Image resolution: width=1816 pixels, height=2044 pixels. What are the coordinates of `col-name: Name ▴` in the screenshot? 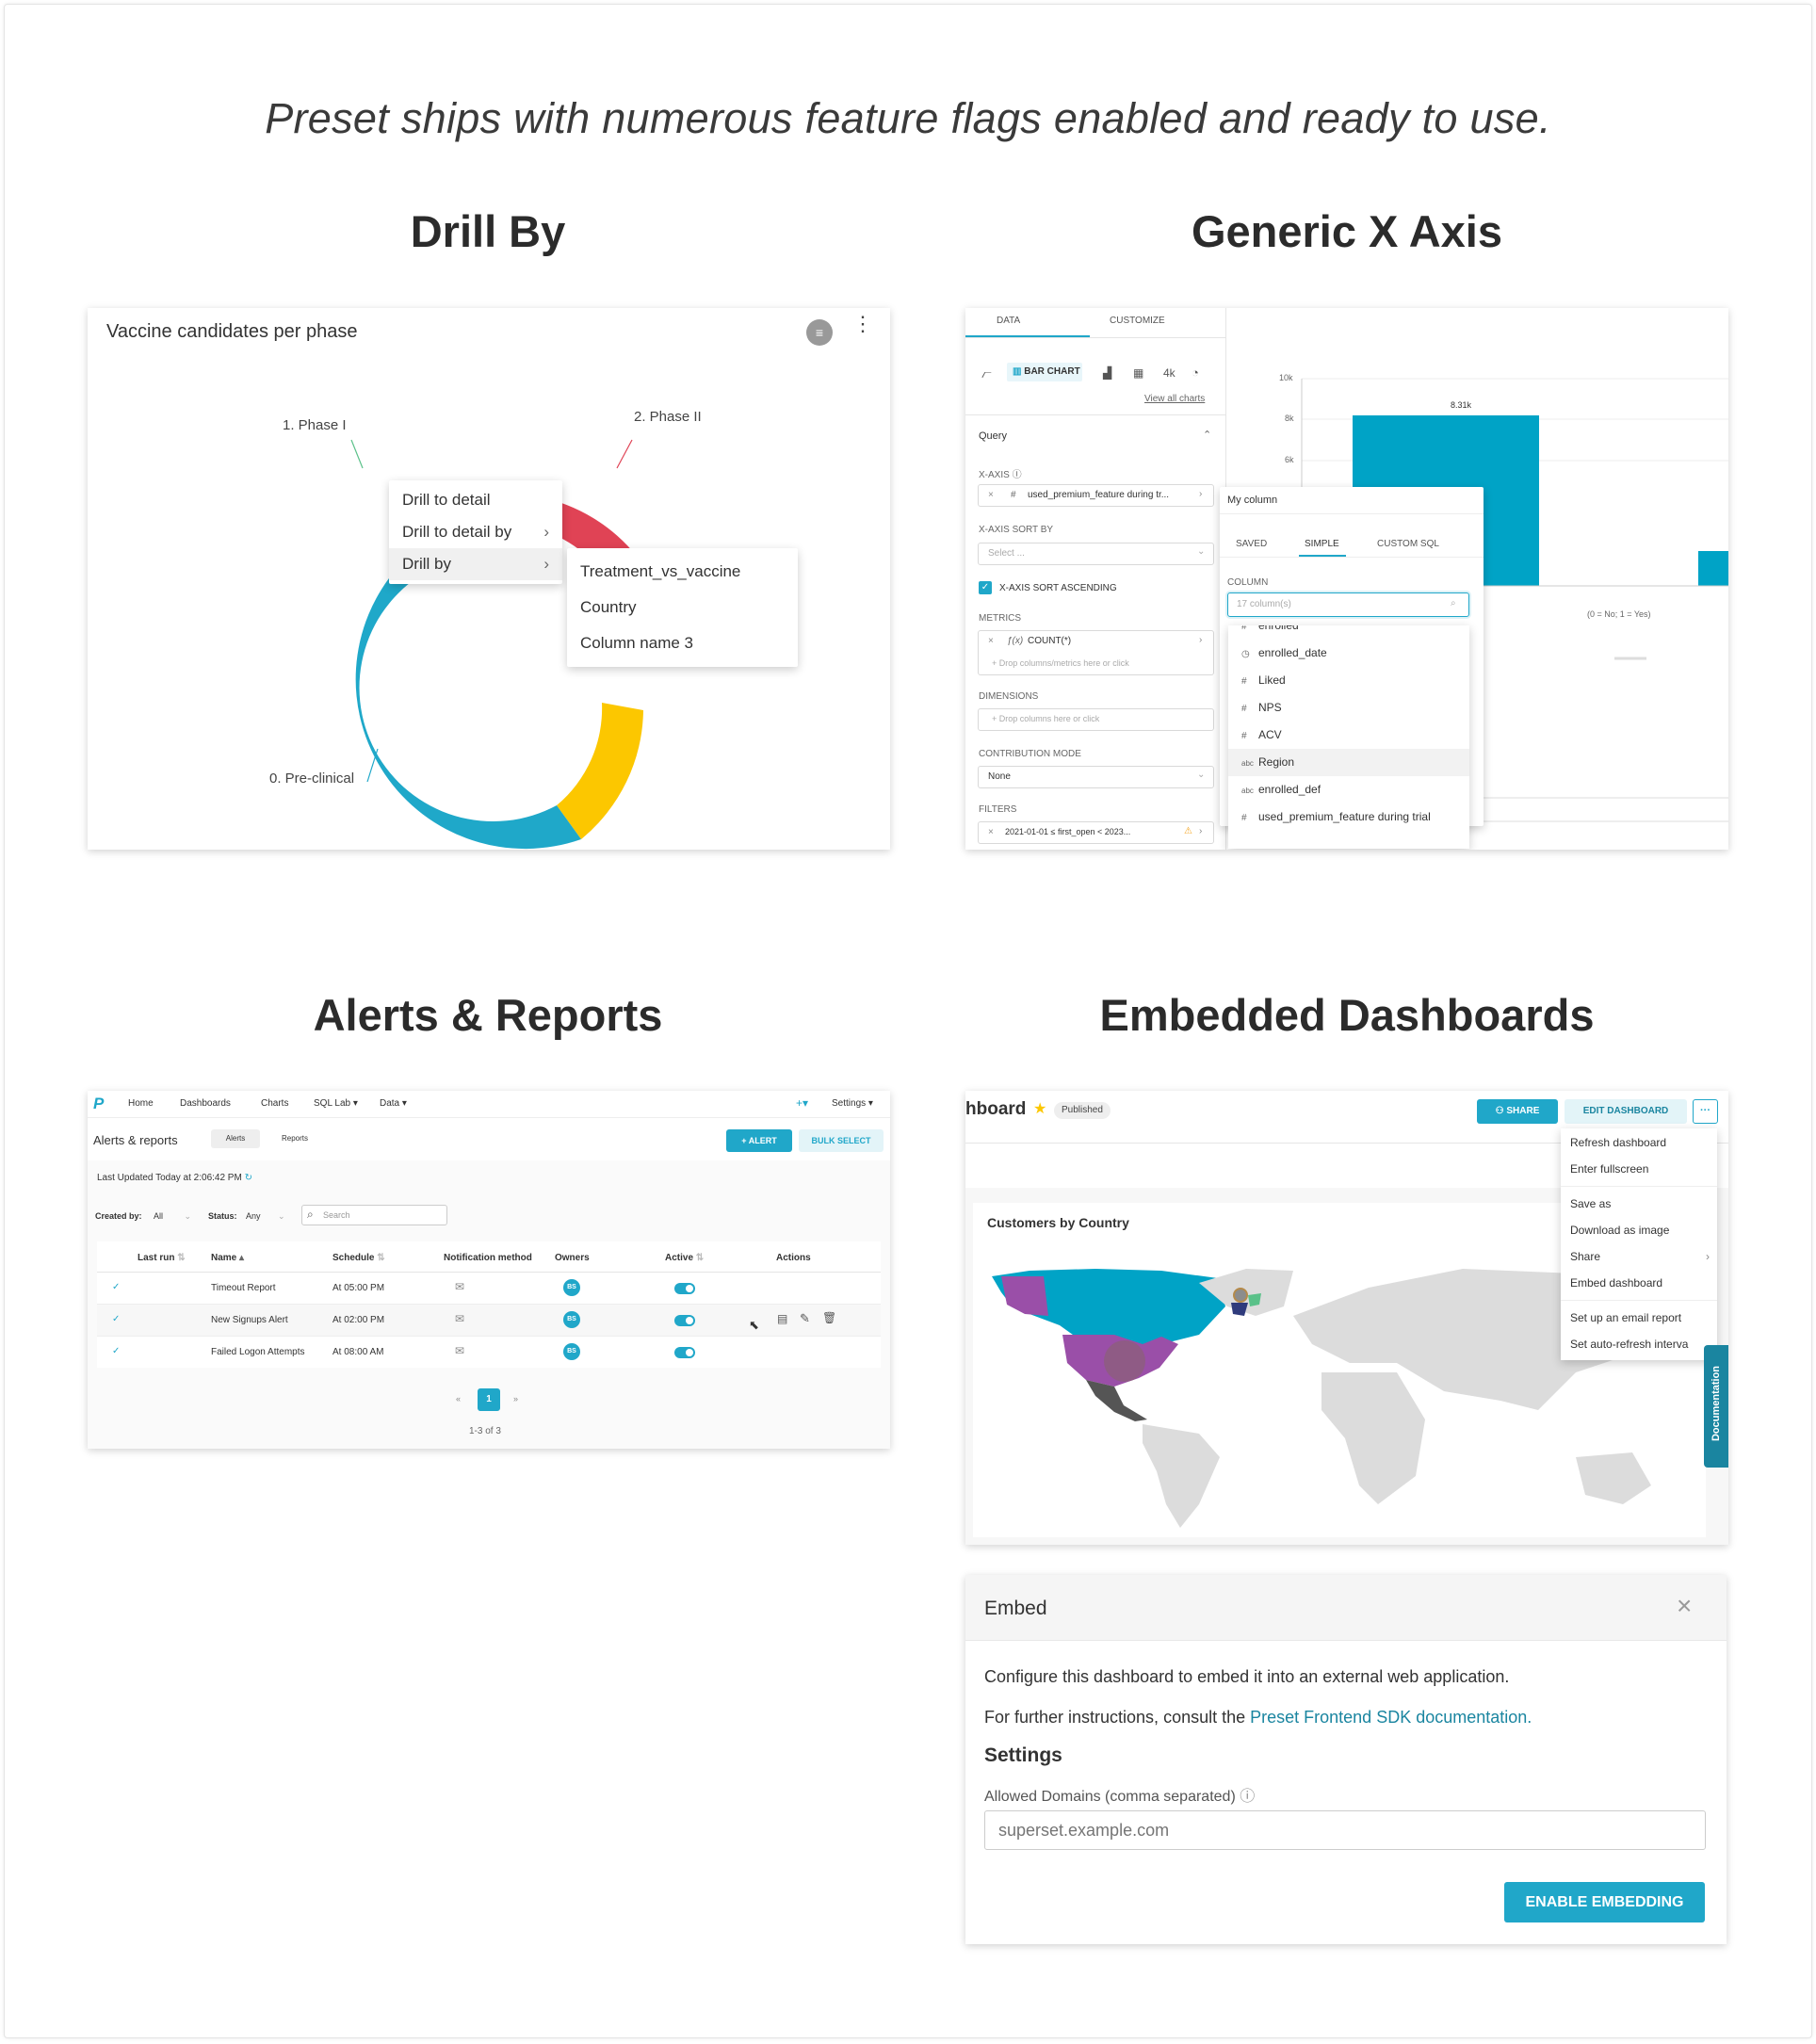 It's located at (228, 1258).